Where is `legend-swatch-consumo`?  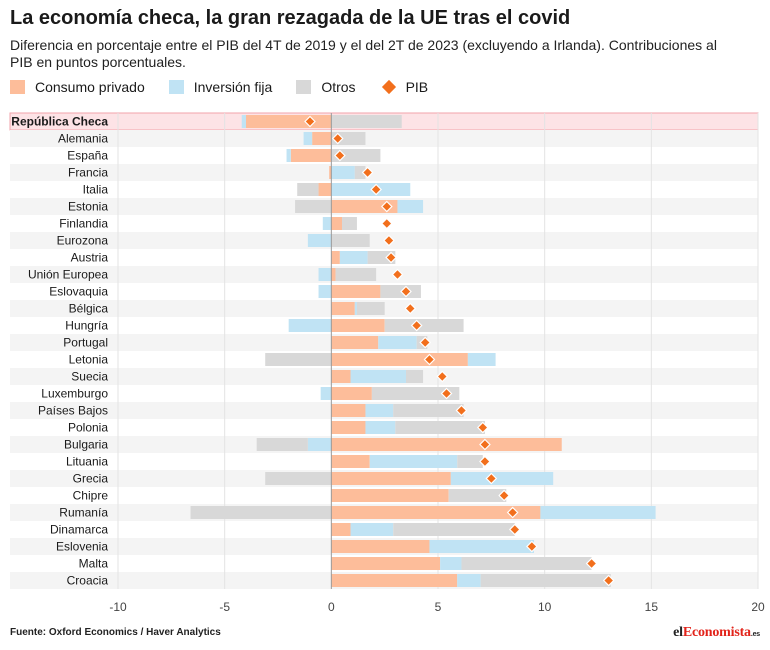
legend-swatch-consumo is located at coordinates (17, 87).